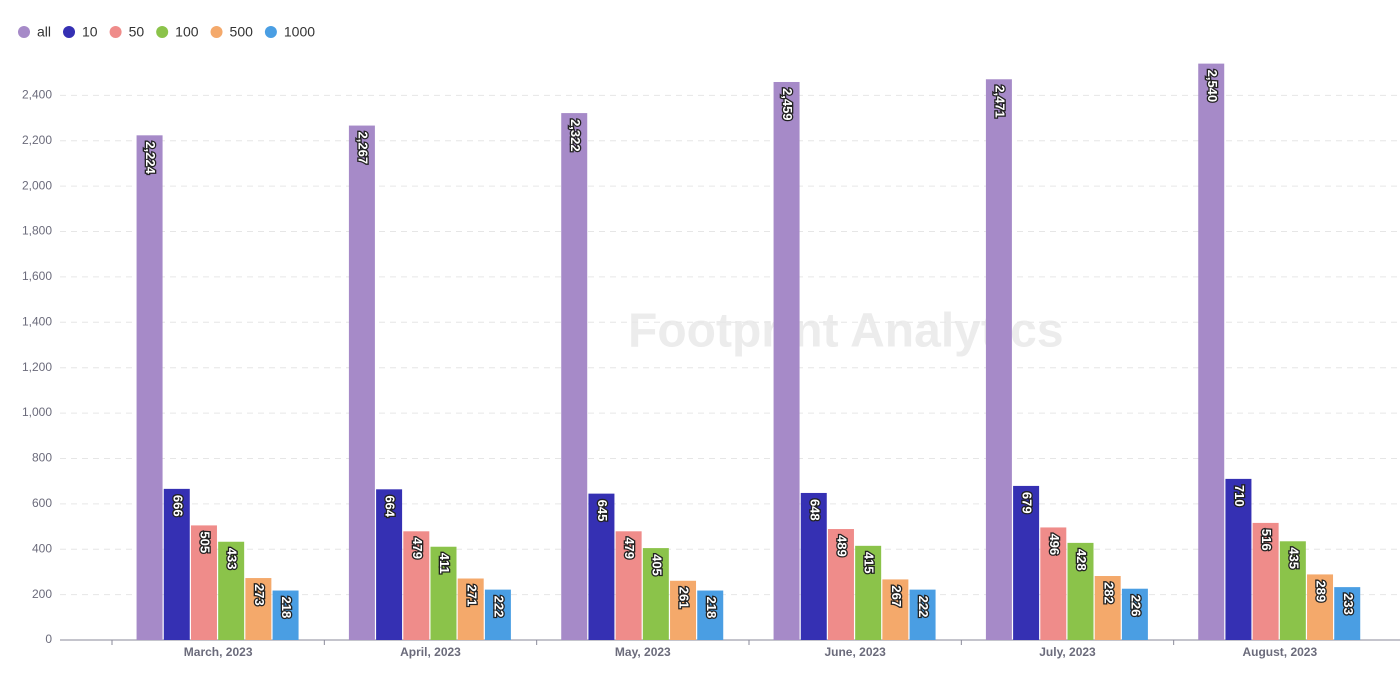  Describe the element at coordinates (205, 542) in the screenshot. I see `value-label: 505` at that location.